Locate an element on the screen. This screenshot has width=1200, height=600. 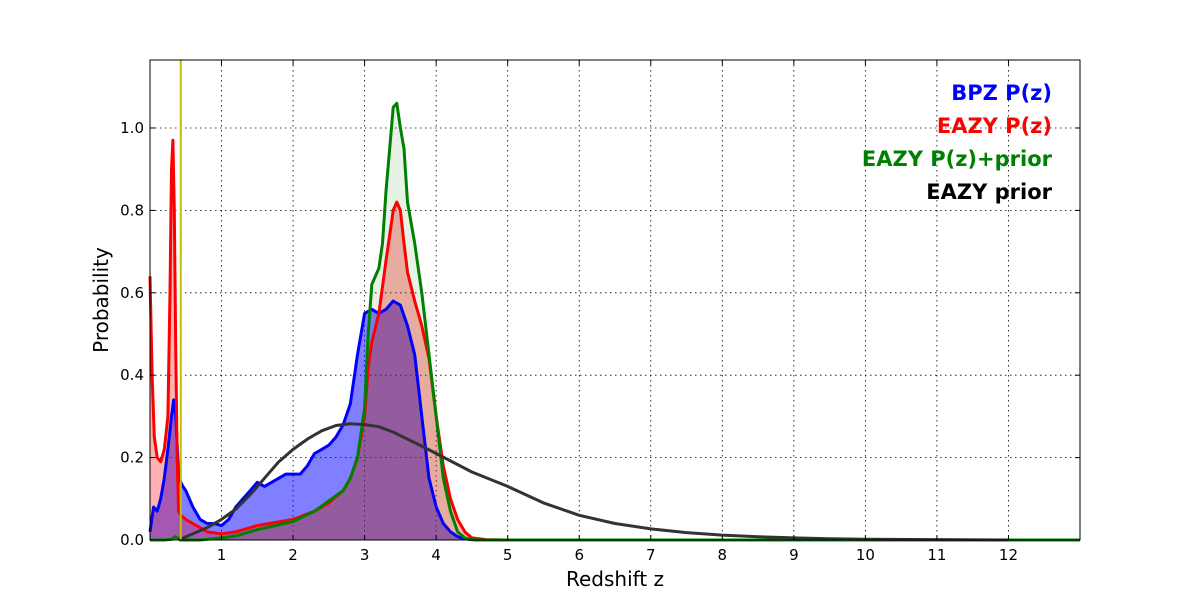
x-tick-label: 5 is located at coordinates (508, 555).